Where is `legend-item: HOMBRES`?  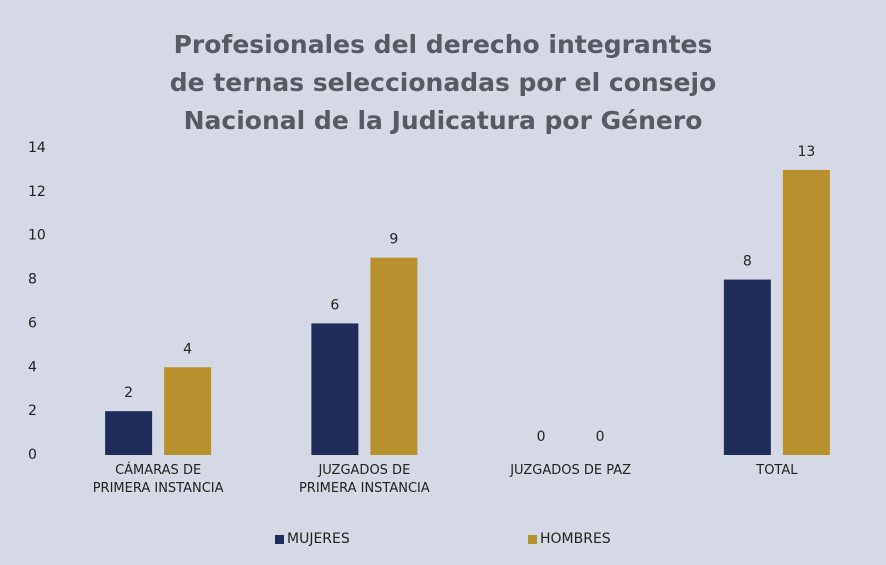 legend-item: HOMBRES is located at coordinates (569, 539).